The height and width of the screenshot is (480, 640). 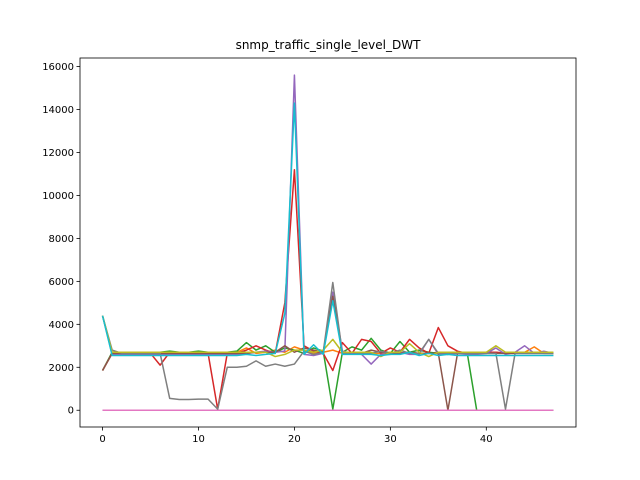 I want to click on y-tick-label-7: 14000, so click(x=58, y=110).